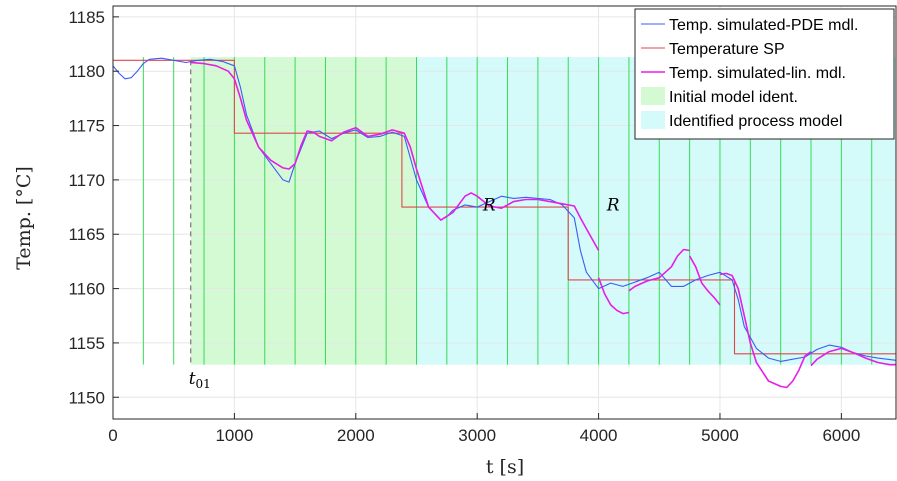  Describe the element at coordinates (757, 73) in the screenshot. I see `legend-entry-label: Temp. simulated-lin. mdl.` at that location.